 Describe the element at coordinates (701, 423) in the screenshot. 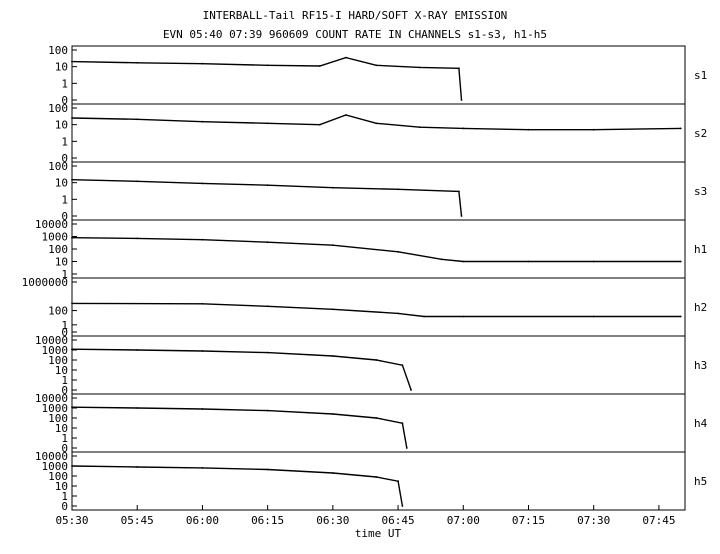

I see `panel-label-h4: h4` at that location.